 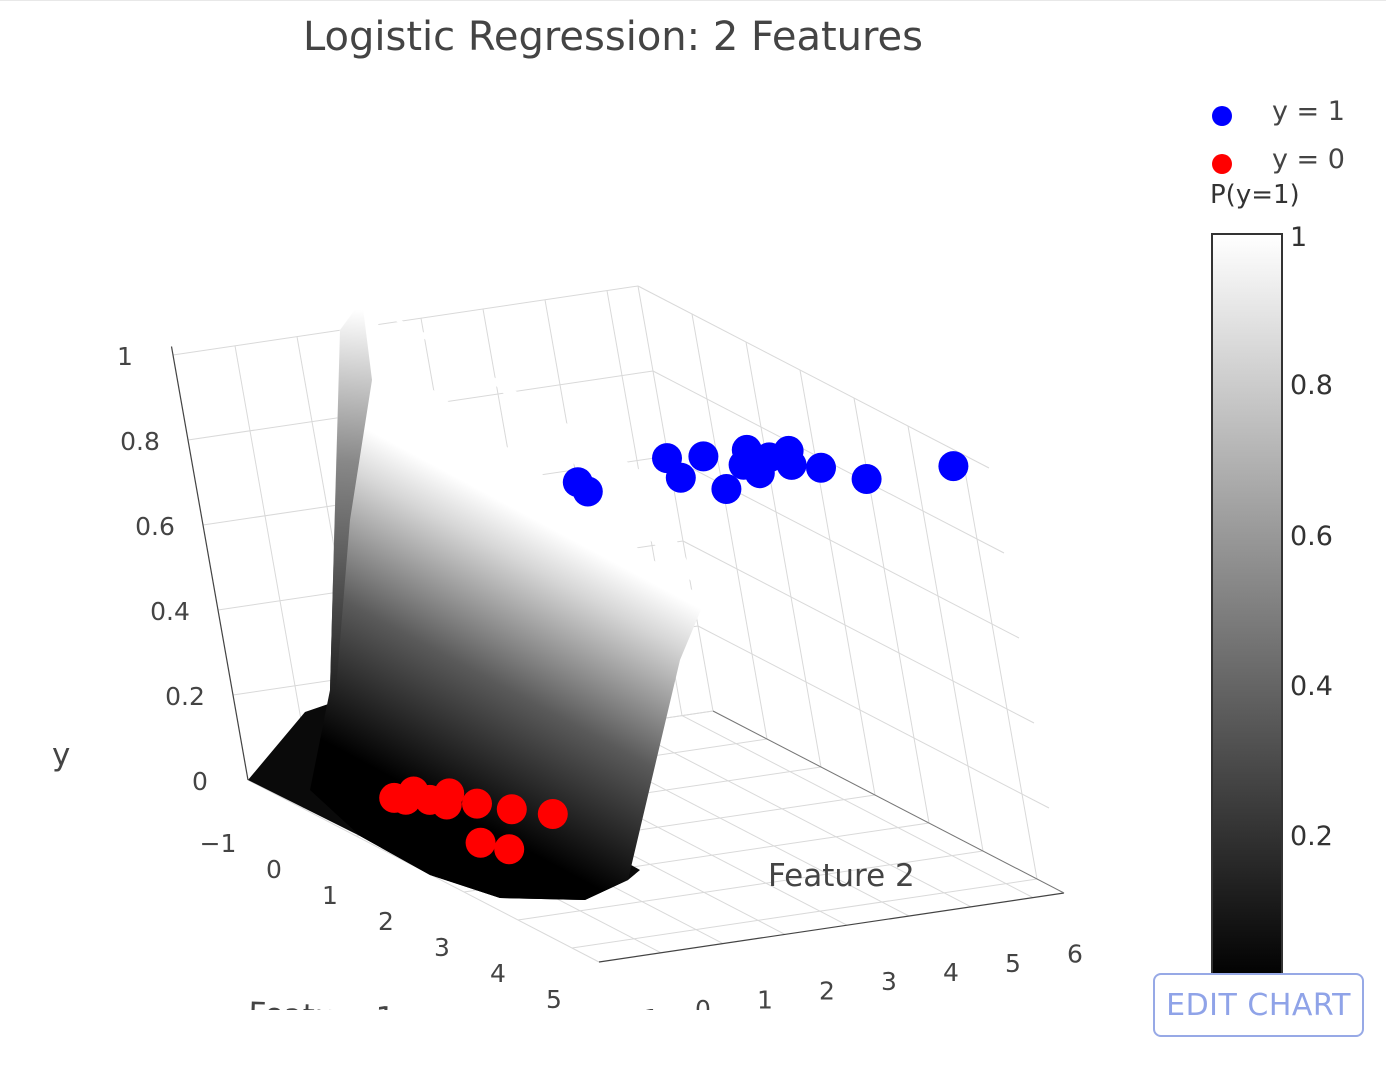 What do you see at coordinates (951, 972) in the screenshot?
I see `y-tick-label: 4` at bounding box center [951, 972].